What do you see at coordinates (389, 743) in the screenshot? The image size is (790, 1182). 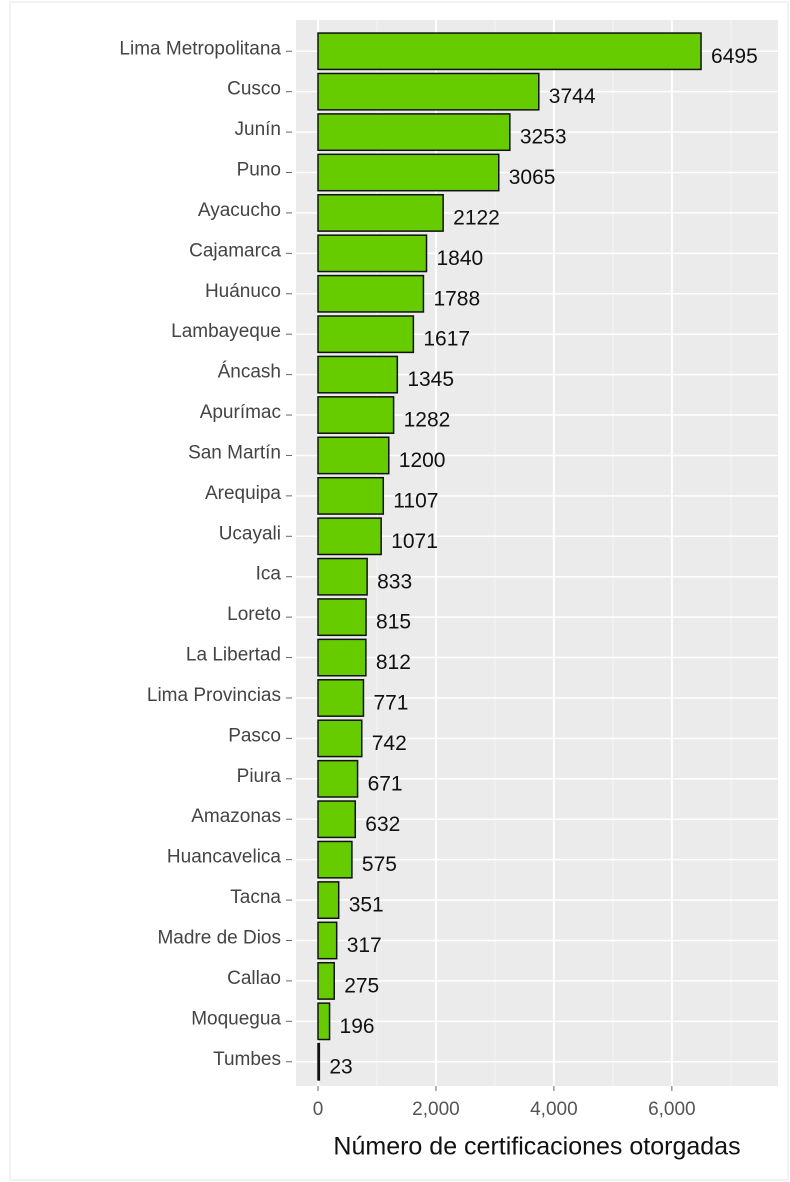 I see `value-label: 742` at bounding box center [389, 743].